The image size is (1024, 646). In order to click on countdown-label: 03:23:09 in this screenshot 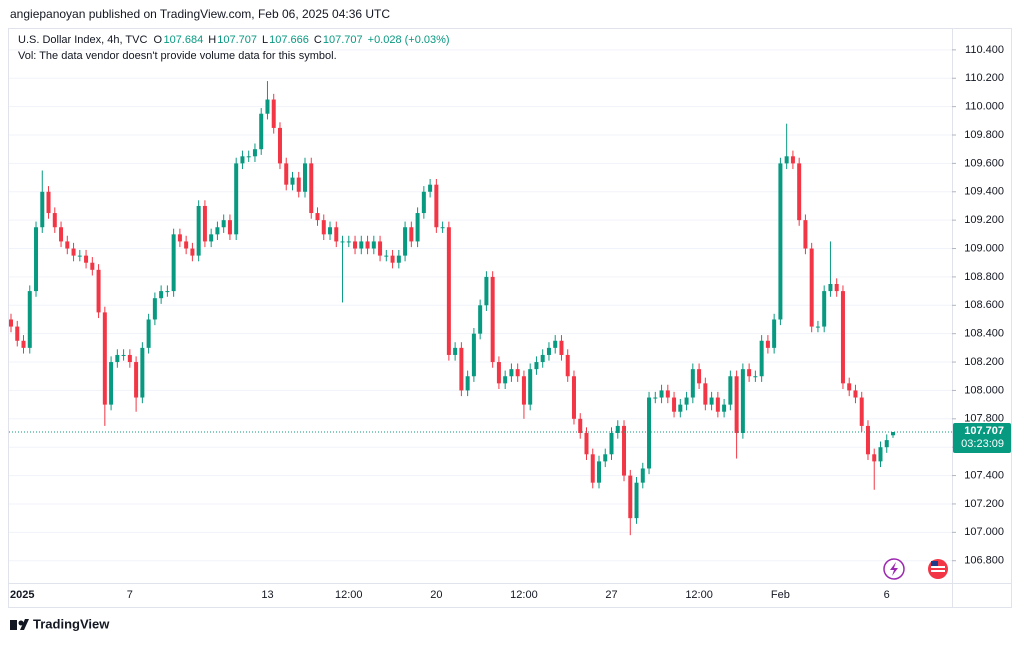, I will do `click(982, 444)`.